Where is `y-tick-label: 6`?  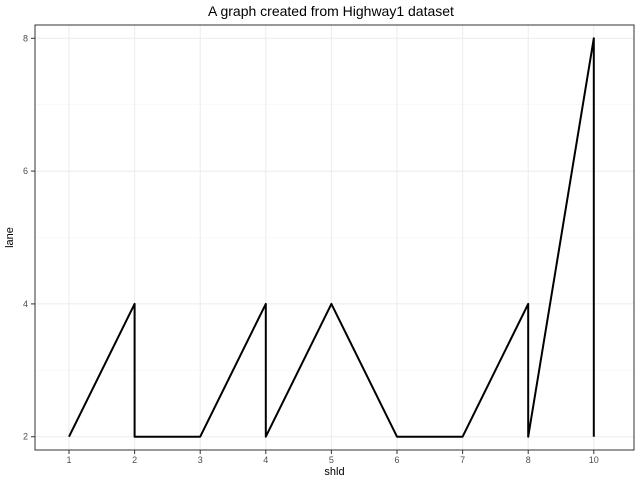
y-tick-label: 6 is located at coordinates (25, 171).